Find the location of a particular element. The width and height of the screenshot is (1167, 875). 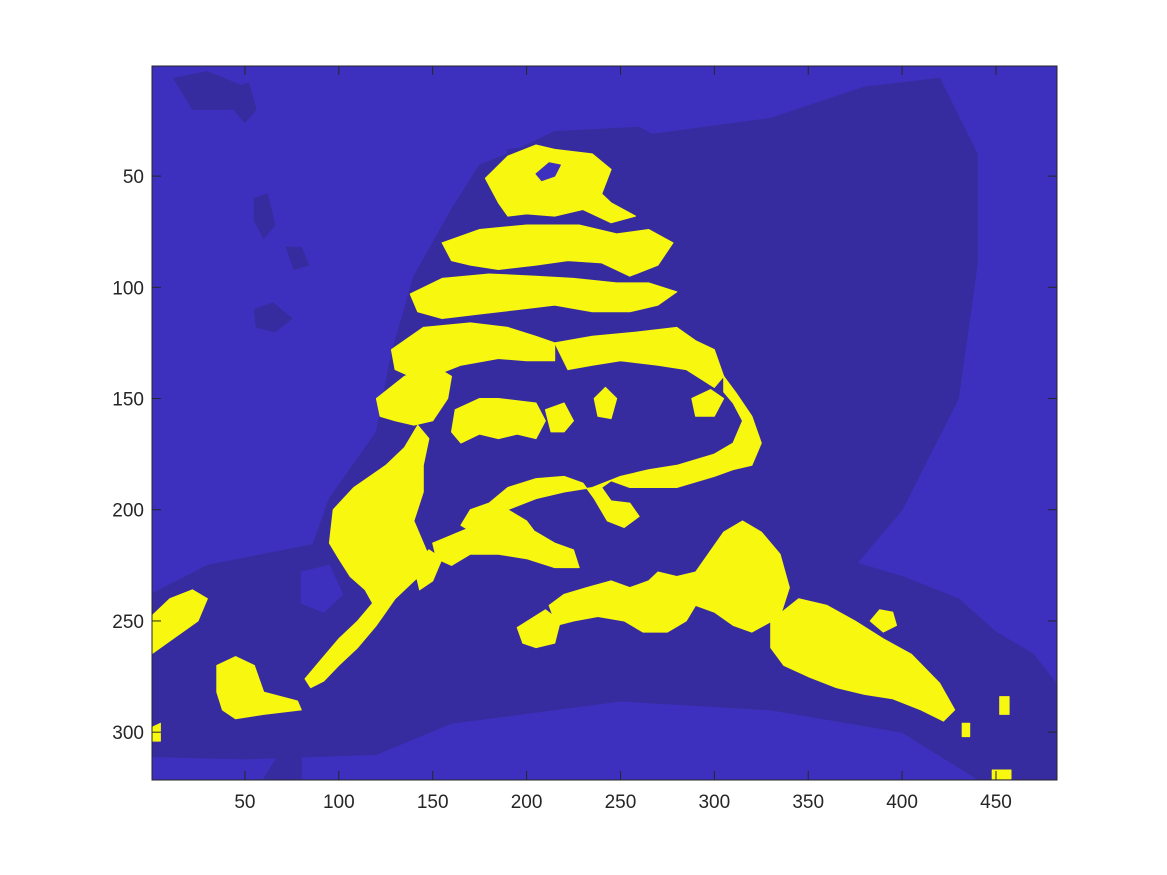

x-tick-label: 200 is located at coordinates (527, 802).